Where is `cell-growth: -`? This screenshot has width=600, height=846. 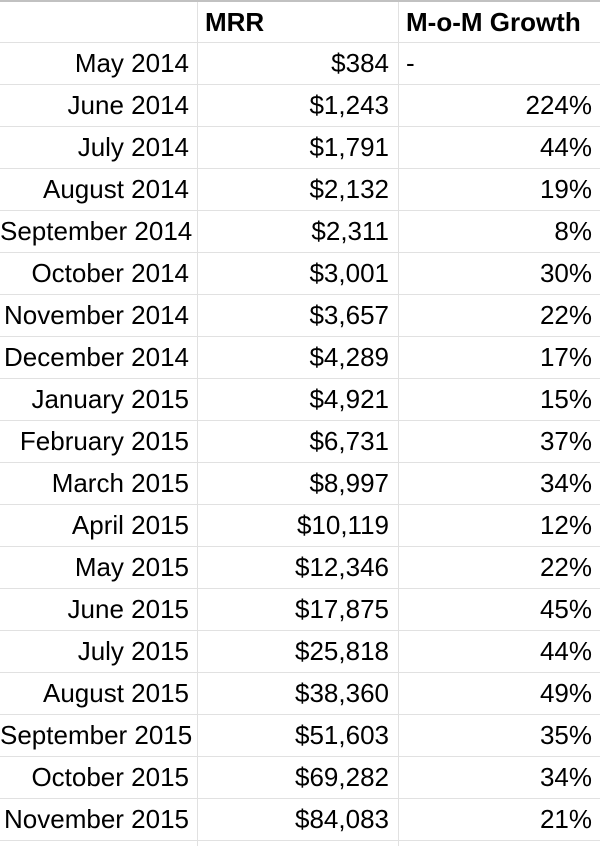 cell-growth: - is located at coordinates (410, 63).